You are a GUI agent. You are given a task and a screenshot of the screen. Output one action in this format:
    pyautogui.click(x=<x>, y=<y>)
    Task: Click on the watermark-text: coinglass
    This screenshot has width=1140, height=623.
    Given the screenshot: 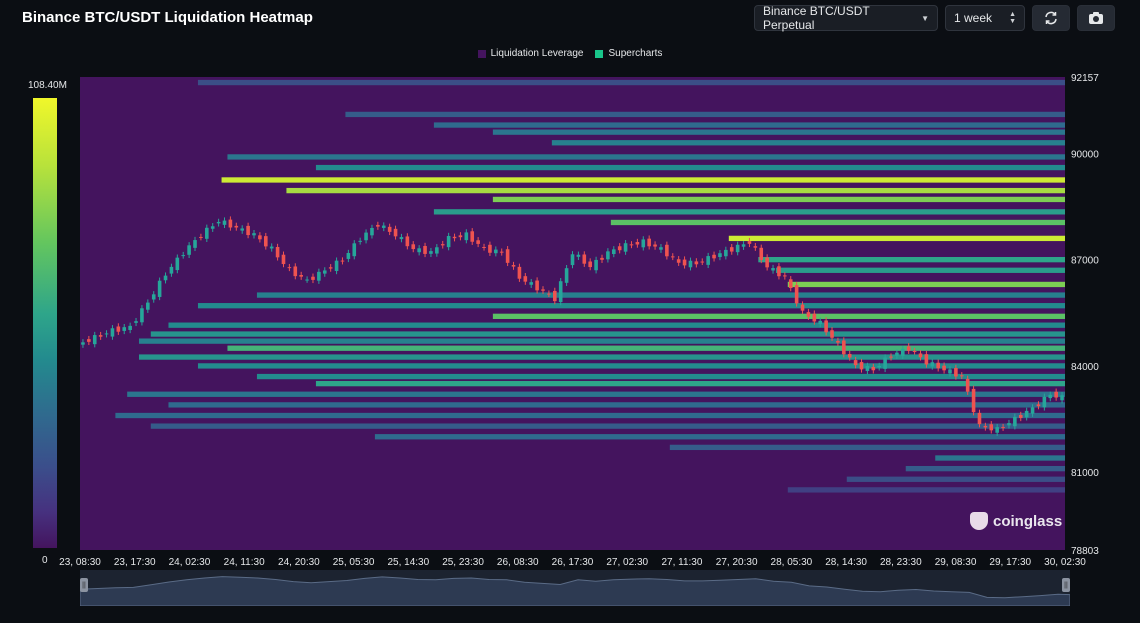 What is the action you would take?
    pyautogui.click(x=1028, y=521)
    